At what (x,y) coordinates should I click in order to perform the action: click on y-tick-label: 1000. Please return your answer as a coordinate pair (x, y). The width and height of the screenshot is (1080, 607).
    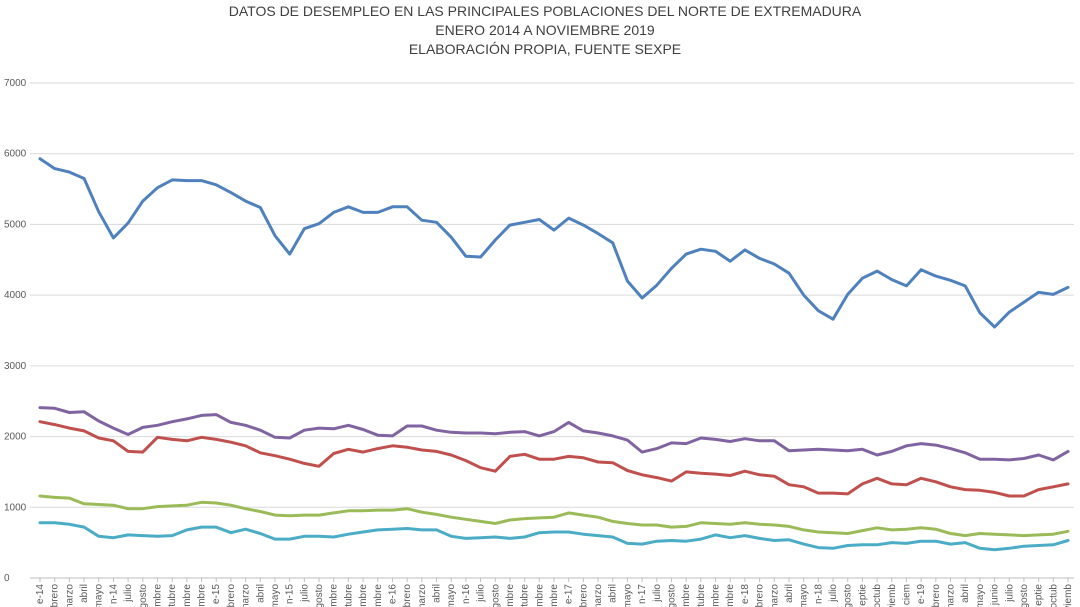
    Looking at the image, I should click on (15, 507).